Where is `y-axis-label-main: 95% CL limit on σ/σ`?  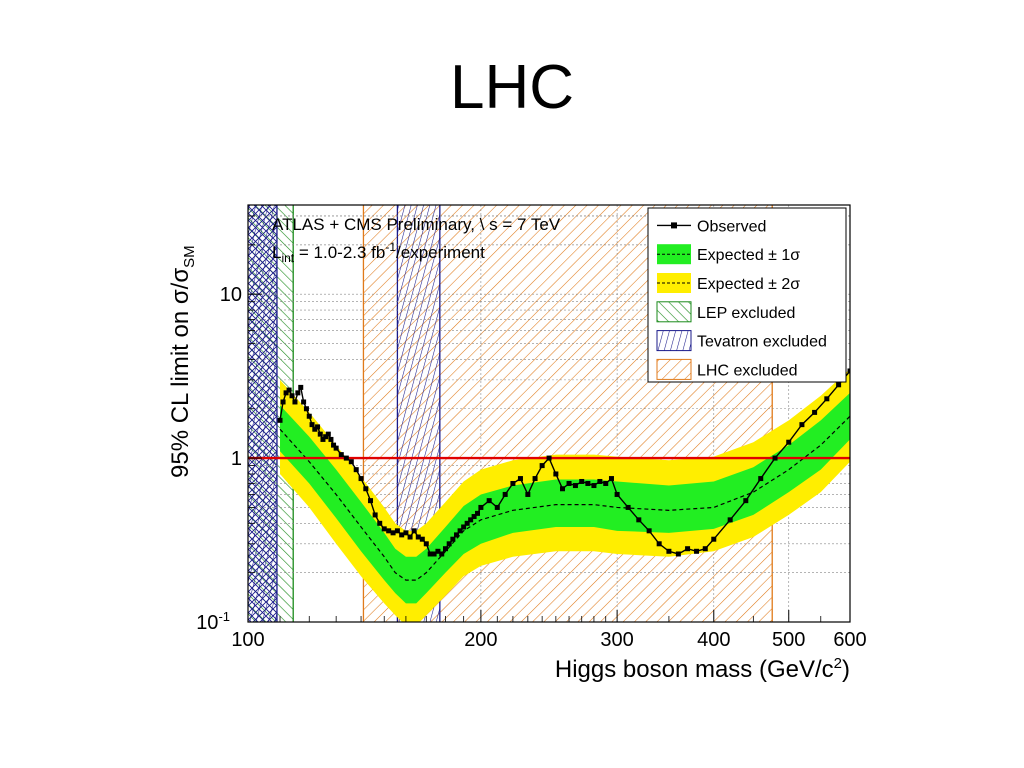 y-axis-label-main: 95% CL limit on σ/σ is located at coordinates (180, 373).